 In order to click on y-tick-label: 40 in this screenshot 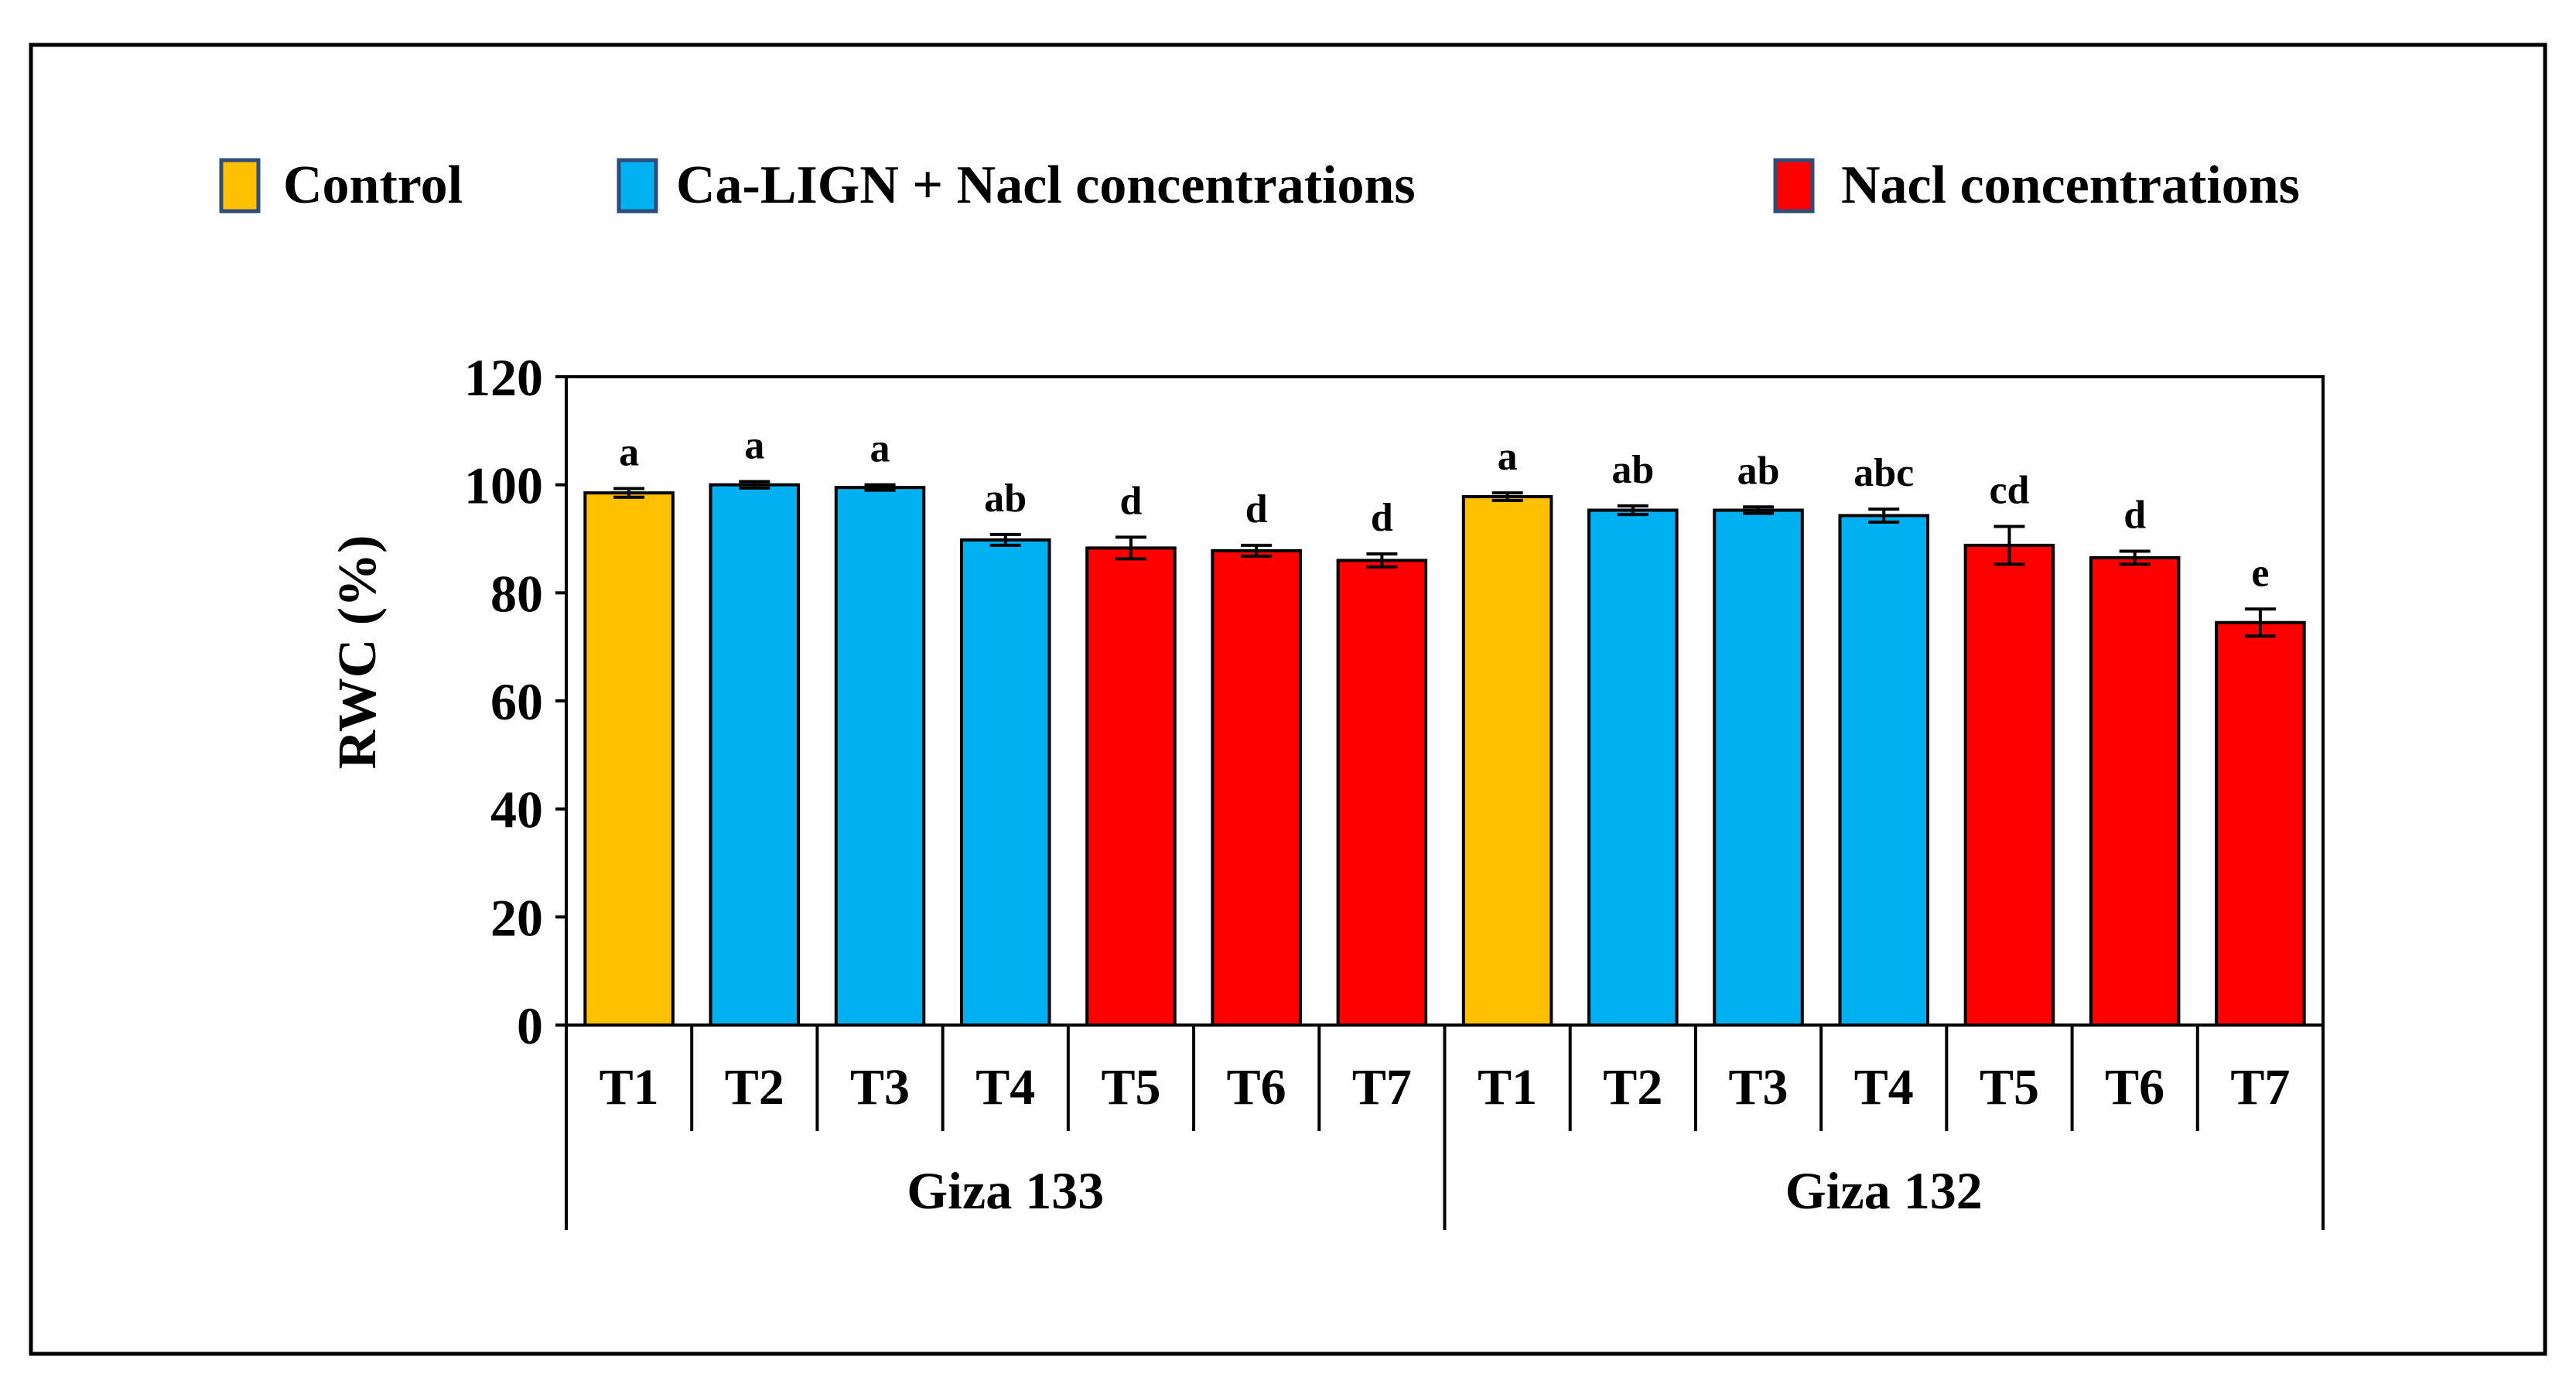, I will do `click(516, 810)`.